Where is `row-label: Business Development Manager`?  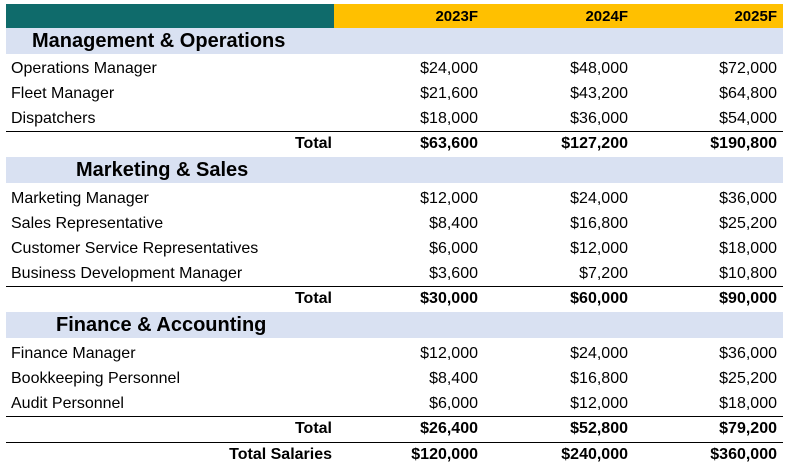 row-label: Business Development Manager is located at coordinates (127, 273).